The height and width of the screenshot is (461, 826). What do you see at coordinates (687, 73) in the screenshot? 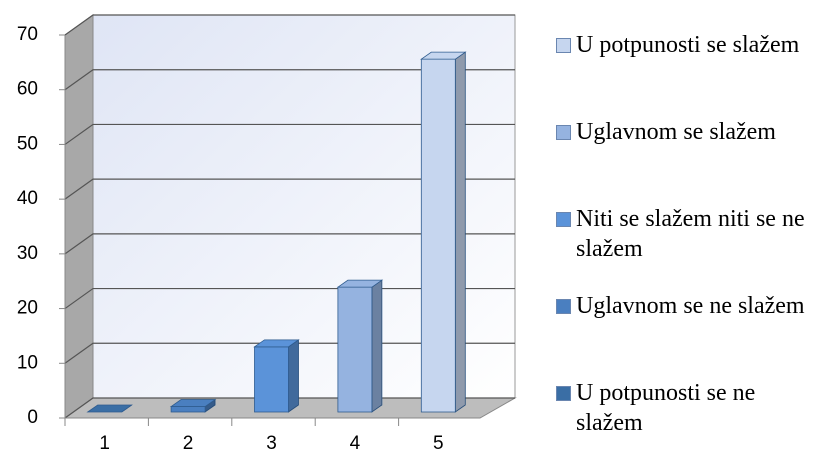
I see `legend-entry: U potpunosti se slažem` at bounding box center [687, 73].